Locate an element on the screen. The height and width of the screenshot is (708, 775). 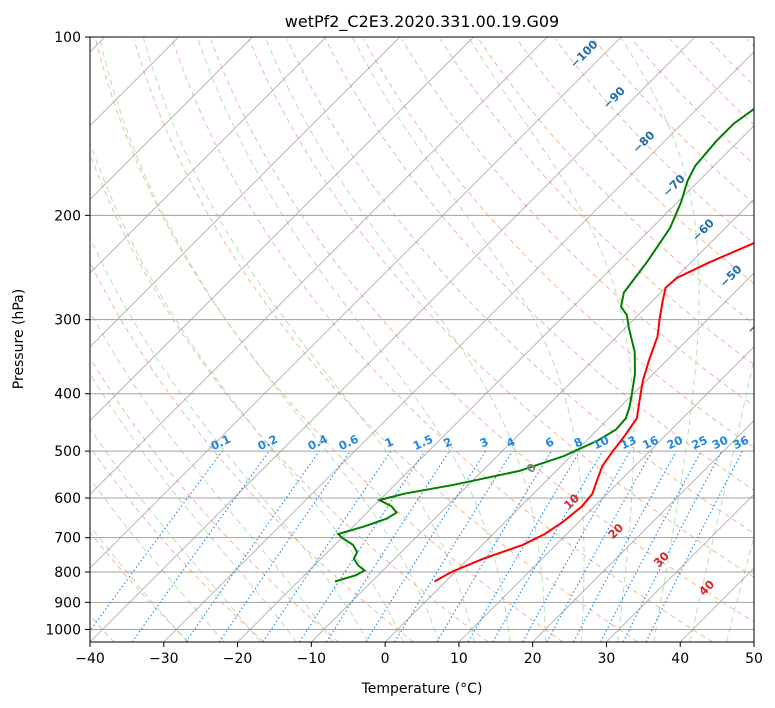
mixing-ratio-label: 30 is located at coordinates (720, 442).